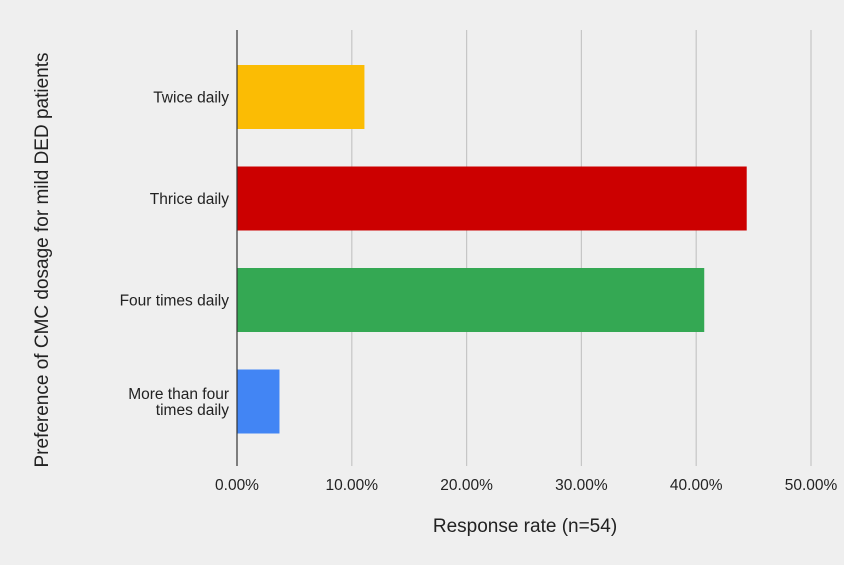 The height and width of the screenshot is (565, 844). What do you see at coordinates (526, 485) in the screenshot?
I see `x-tick-labels: 0.00% 10.00% 20.00% 30.00% 40.00% 50.00%` at bounding box center [526, 485].